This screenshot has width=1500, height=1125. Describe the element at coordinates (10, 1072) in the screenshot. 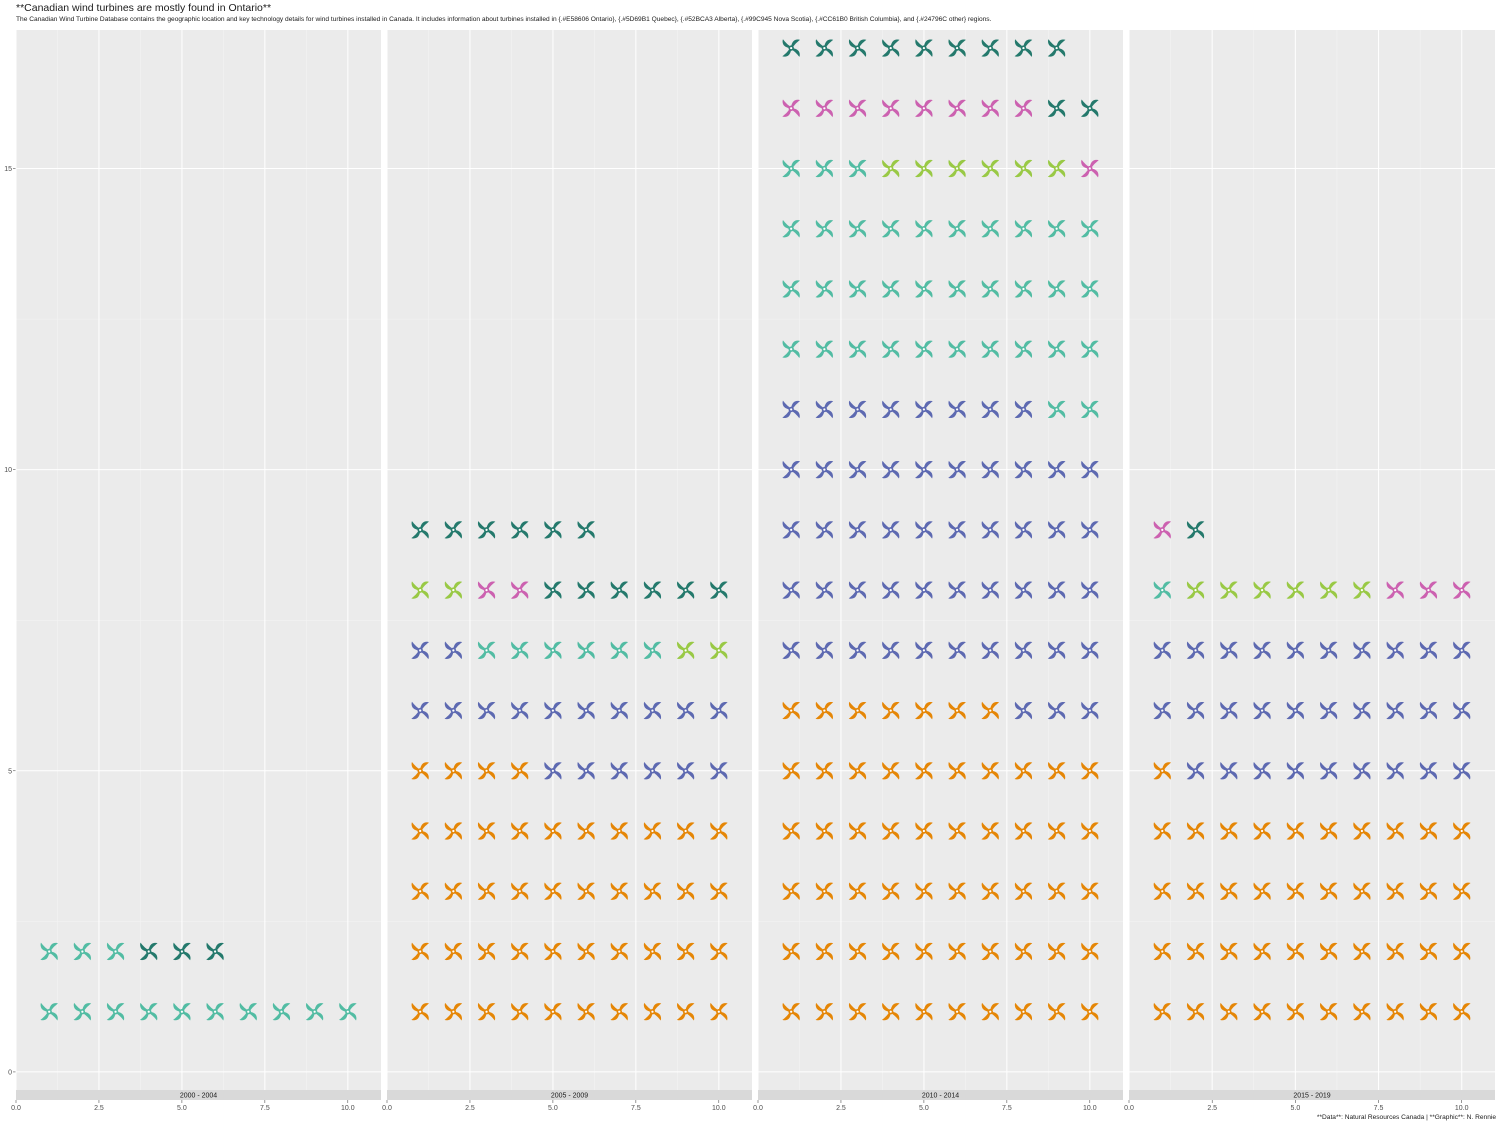

I see `y-tick-label: 0` at that location.